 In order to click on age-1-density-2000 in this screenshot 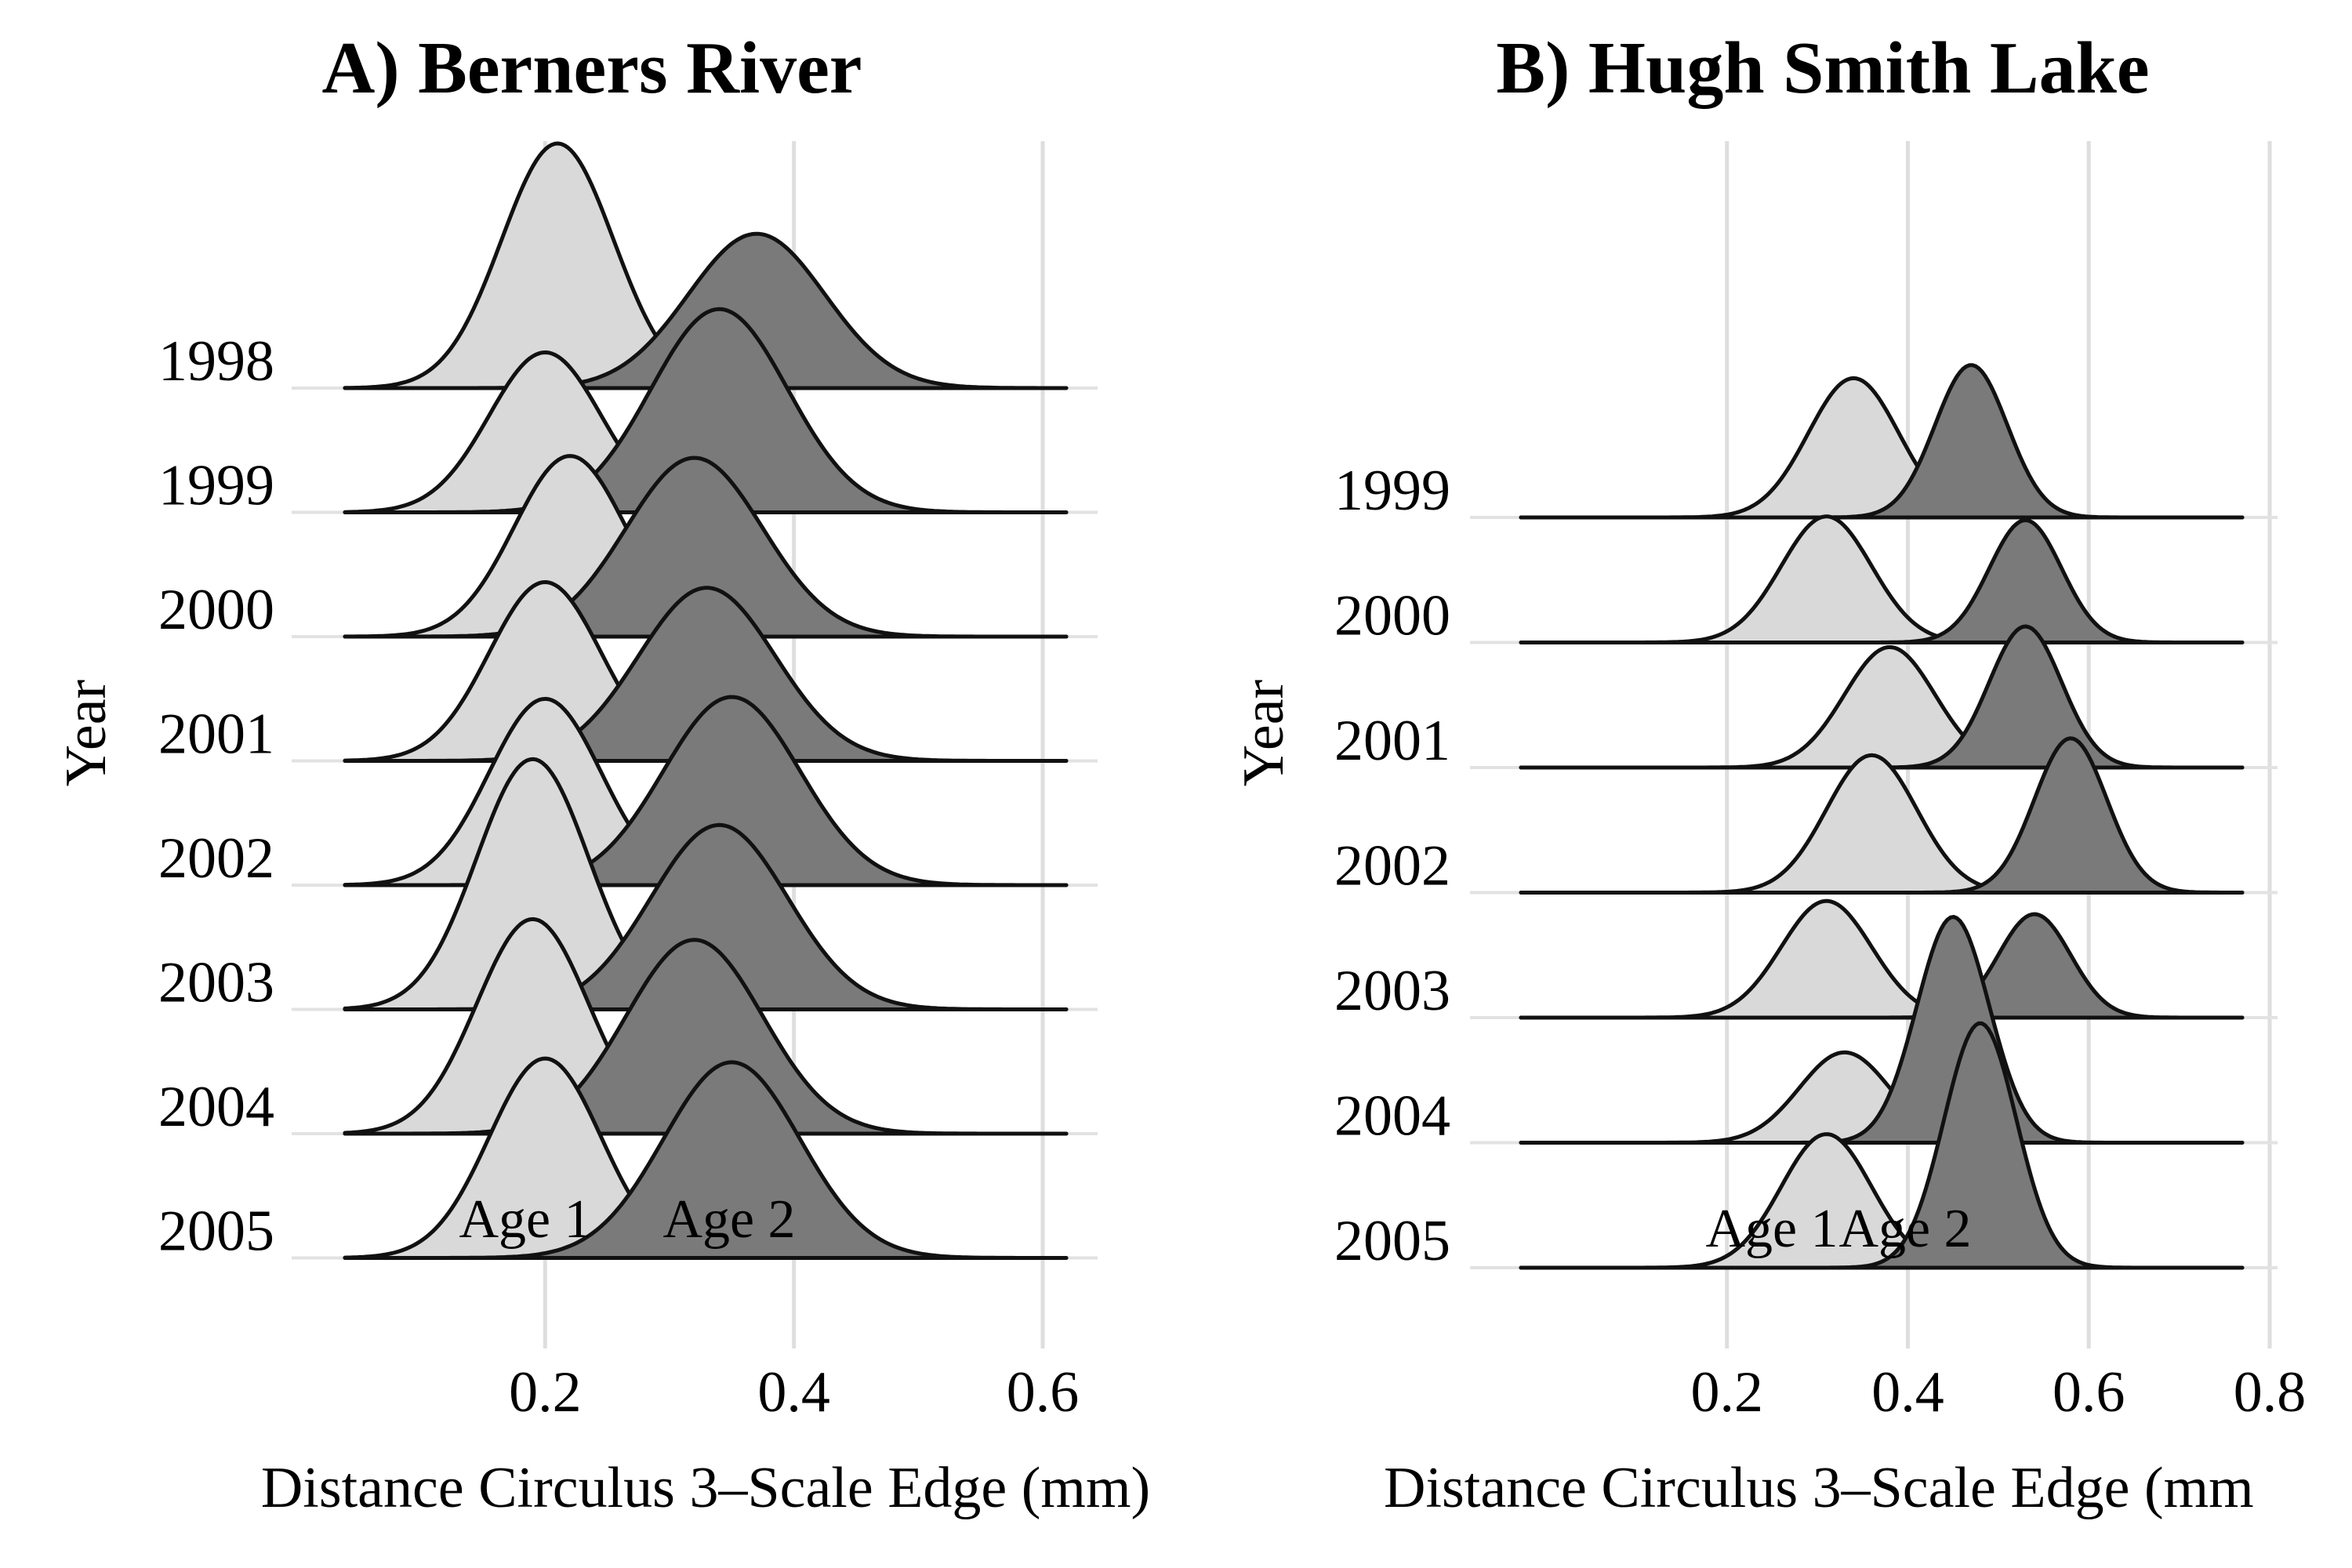, I will do `click(1882, 579)`.